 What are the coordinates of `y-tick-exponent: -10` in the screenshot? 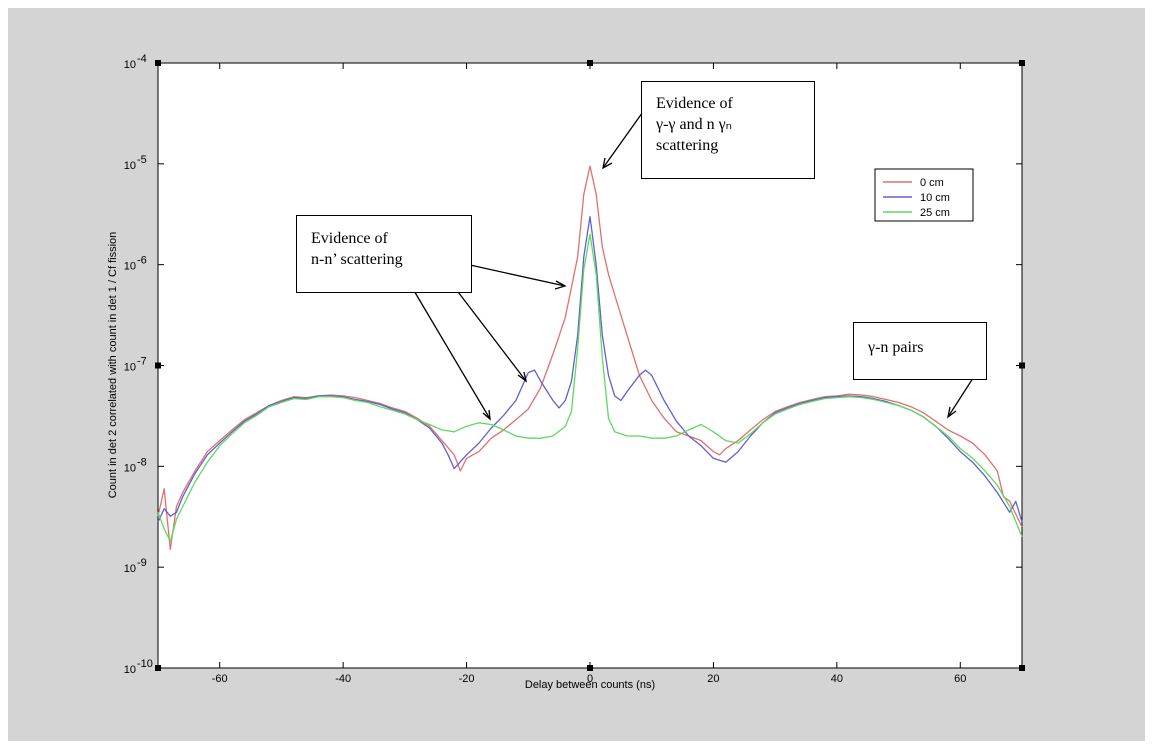 It's located at (145, 664).